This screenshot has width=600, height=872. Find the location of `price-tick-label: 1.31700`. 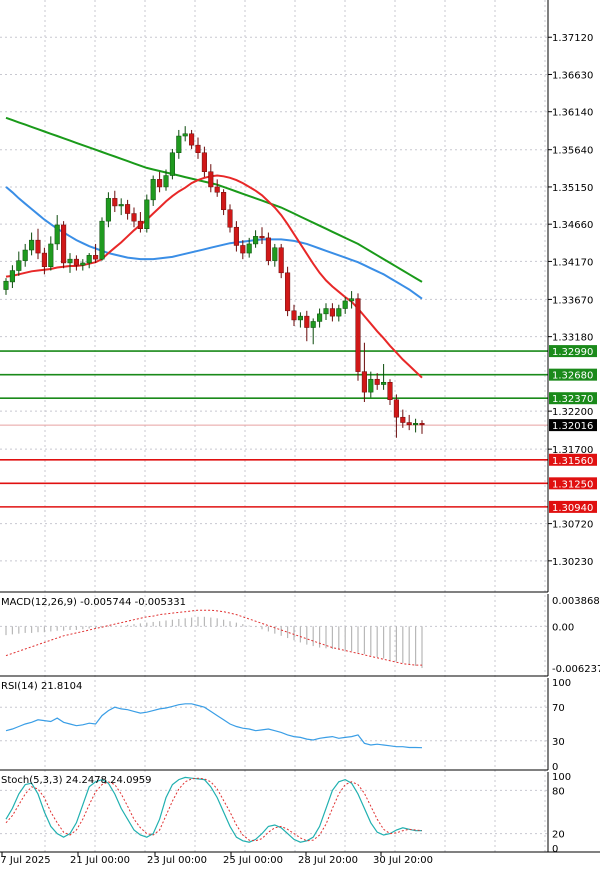

price-tick-label: 1.31700 is located at coordinates (572, 450).